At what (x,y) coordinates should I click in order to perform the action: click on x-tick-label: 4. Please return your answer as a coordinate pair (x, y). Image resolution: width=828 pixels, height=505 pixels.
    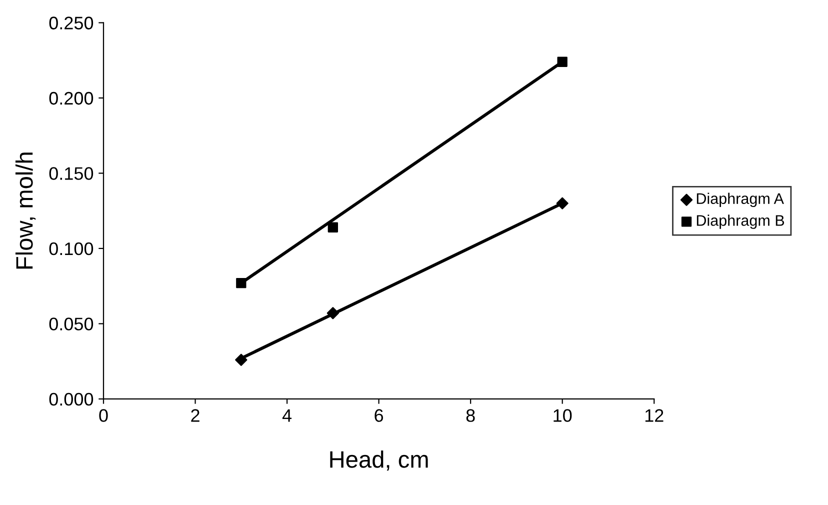
    Looking at the image, I should click on (287, 415).